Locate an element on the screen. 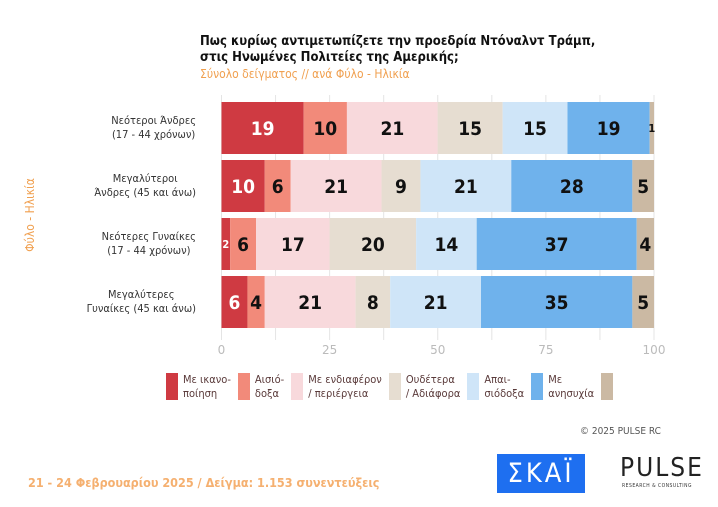  x-tick-label: 100 is located at coordinates (654, 350).